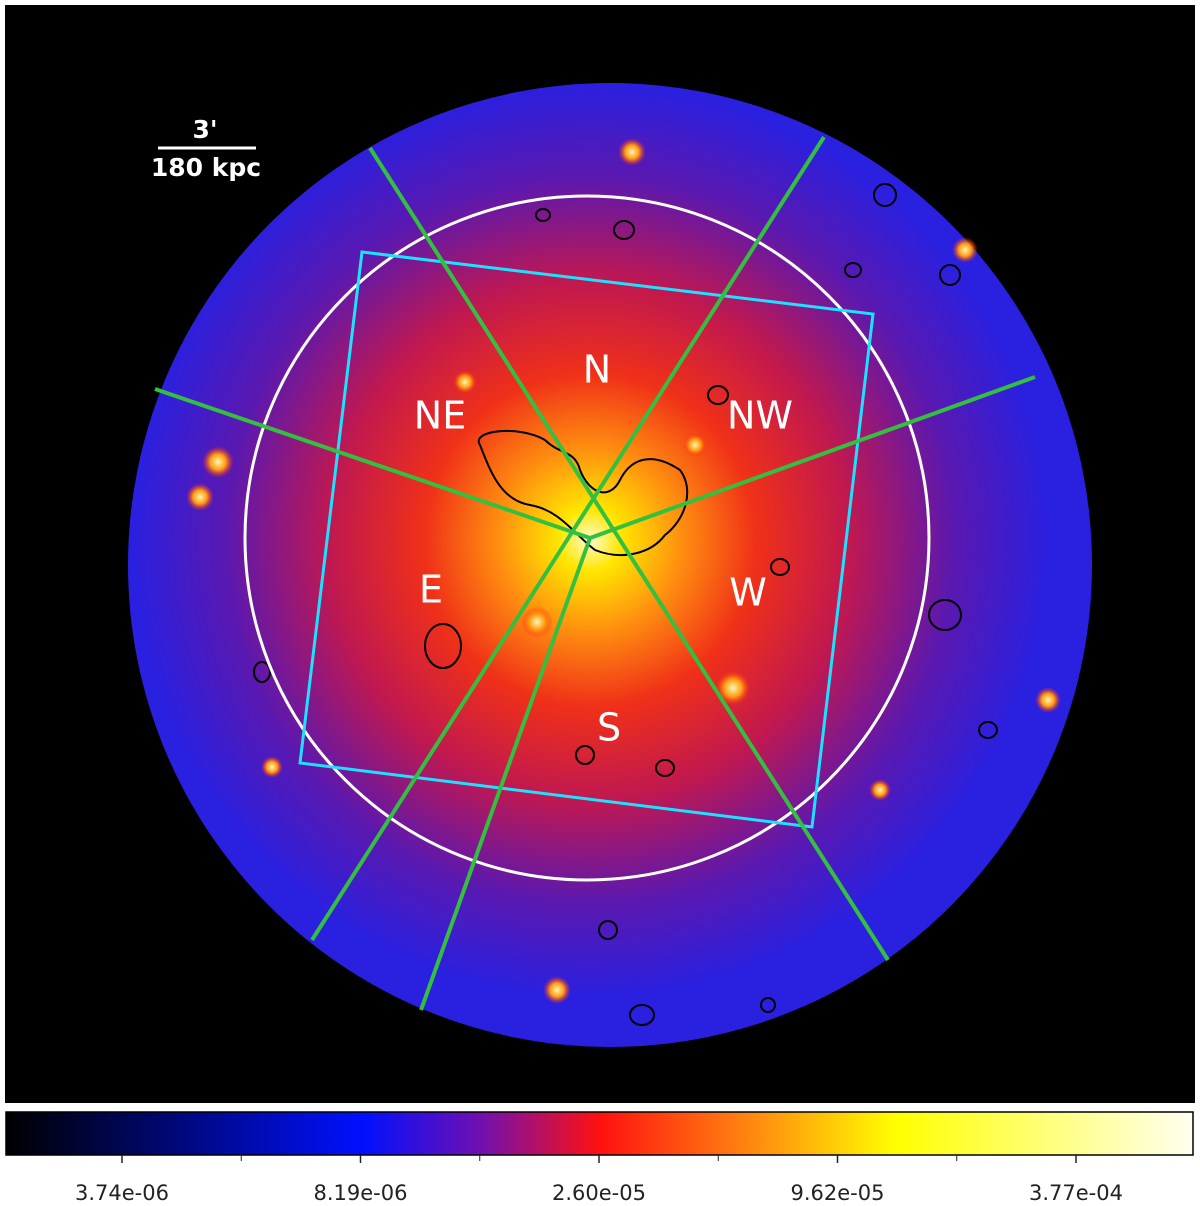 The height and width of the screenshot is (1206, 1200). Describe the element at coordinates (431, 590) in the screenshot. I see `region-label: E` at that location.